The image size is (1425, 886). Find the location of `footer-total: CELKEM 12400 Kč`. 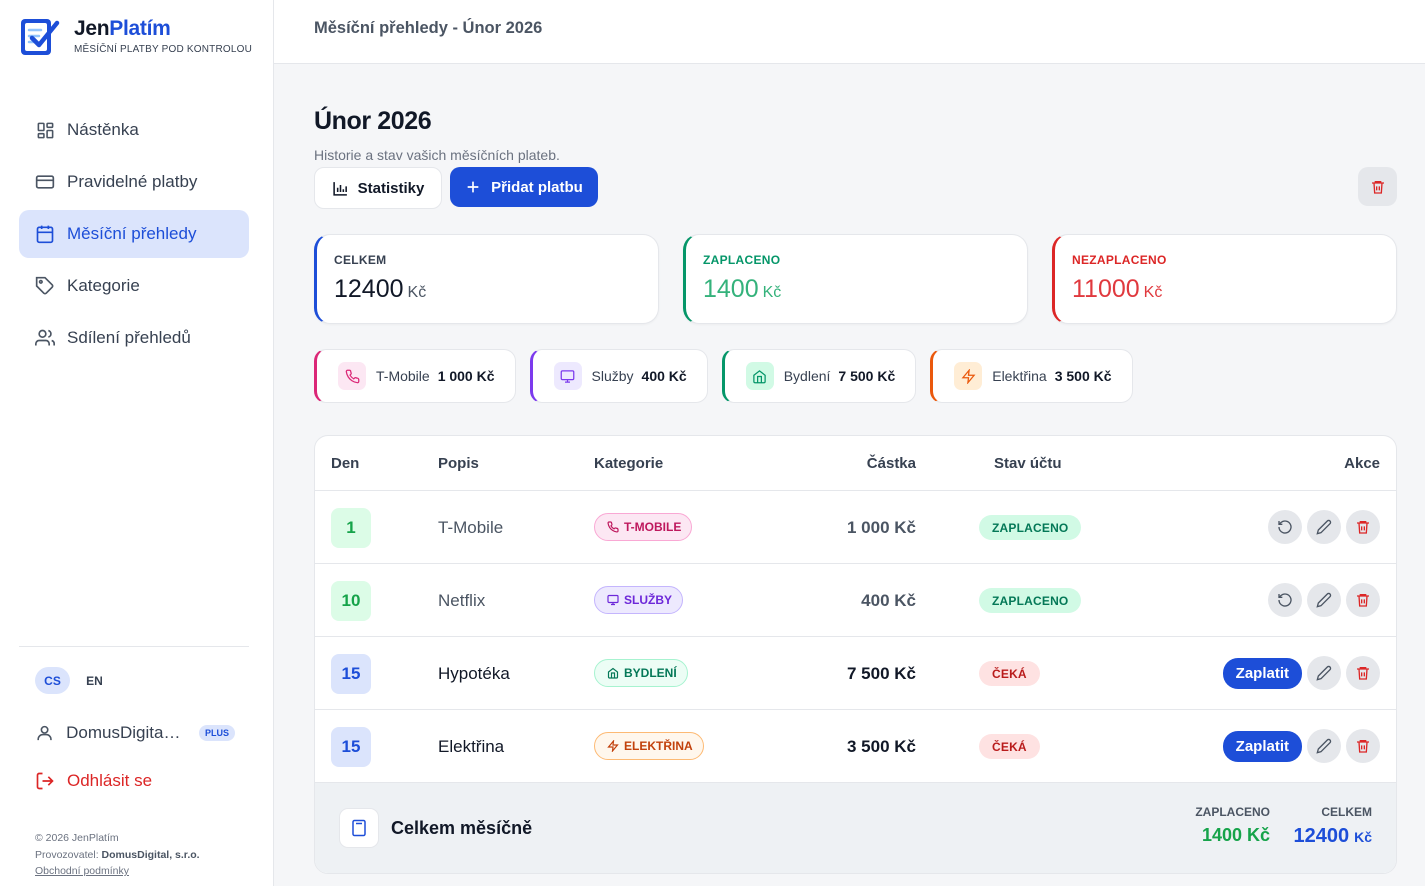

footer-total: CELKEM 12400 Kč is located at coordinates (1332, 826).